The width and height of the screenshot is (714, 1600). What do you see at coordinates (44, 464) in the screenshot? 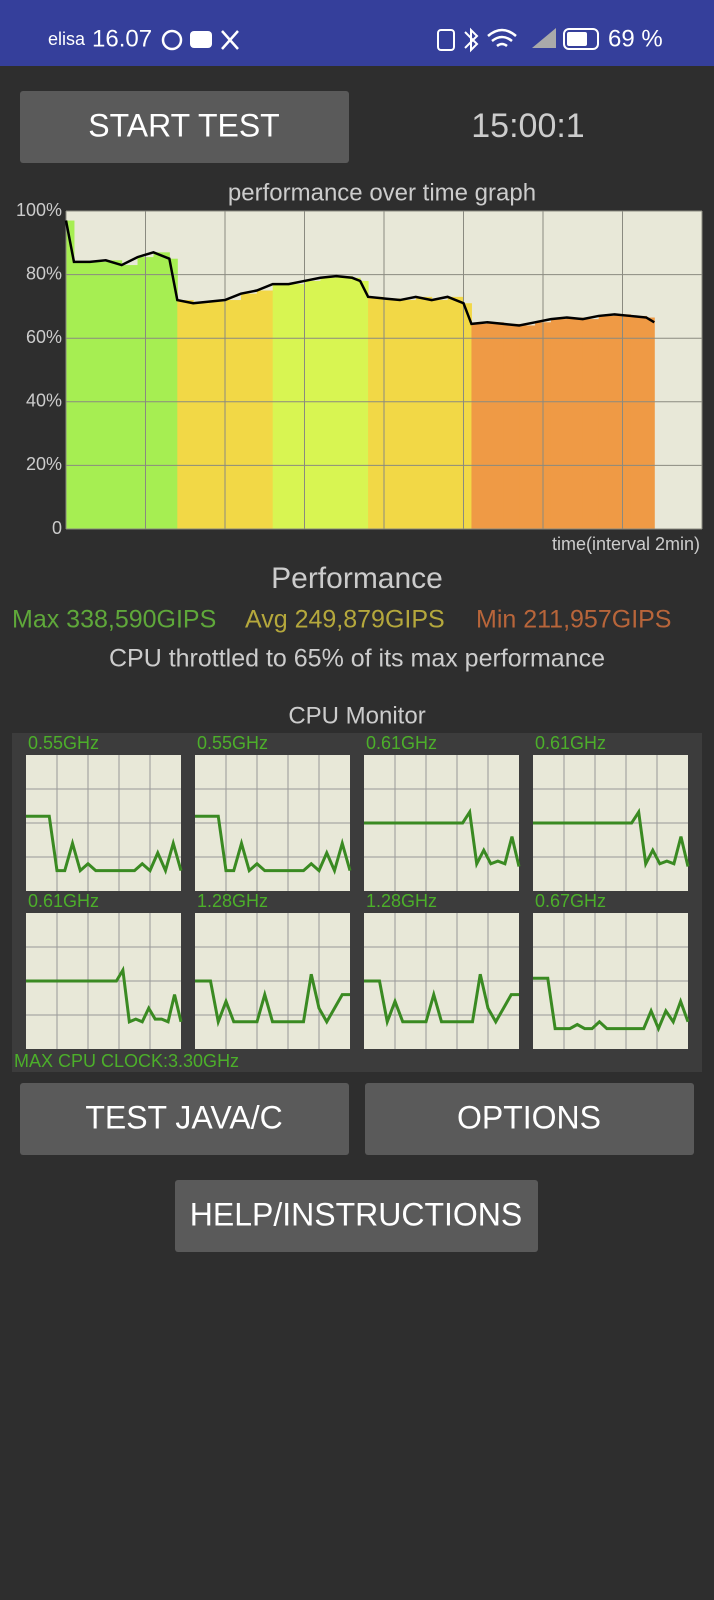
I see `y-tick-label: 20%` at bounding box center [44, 464].